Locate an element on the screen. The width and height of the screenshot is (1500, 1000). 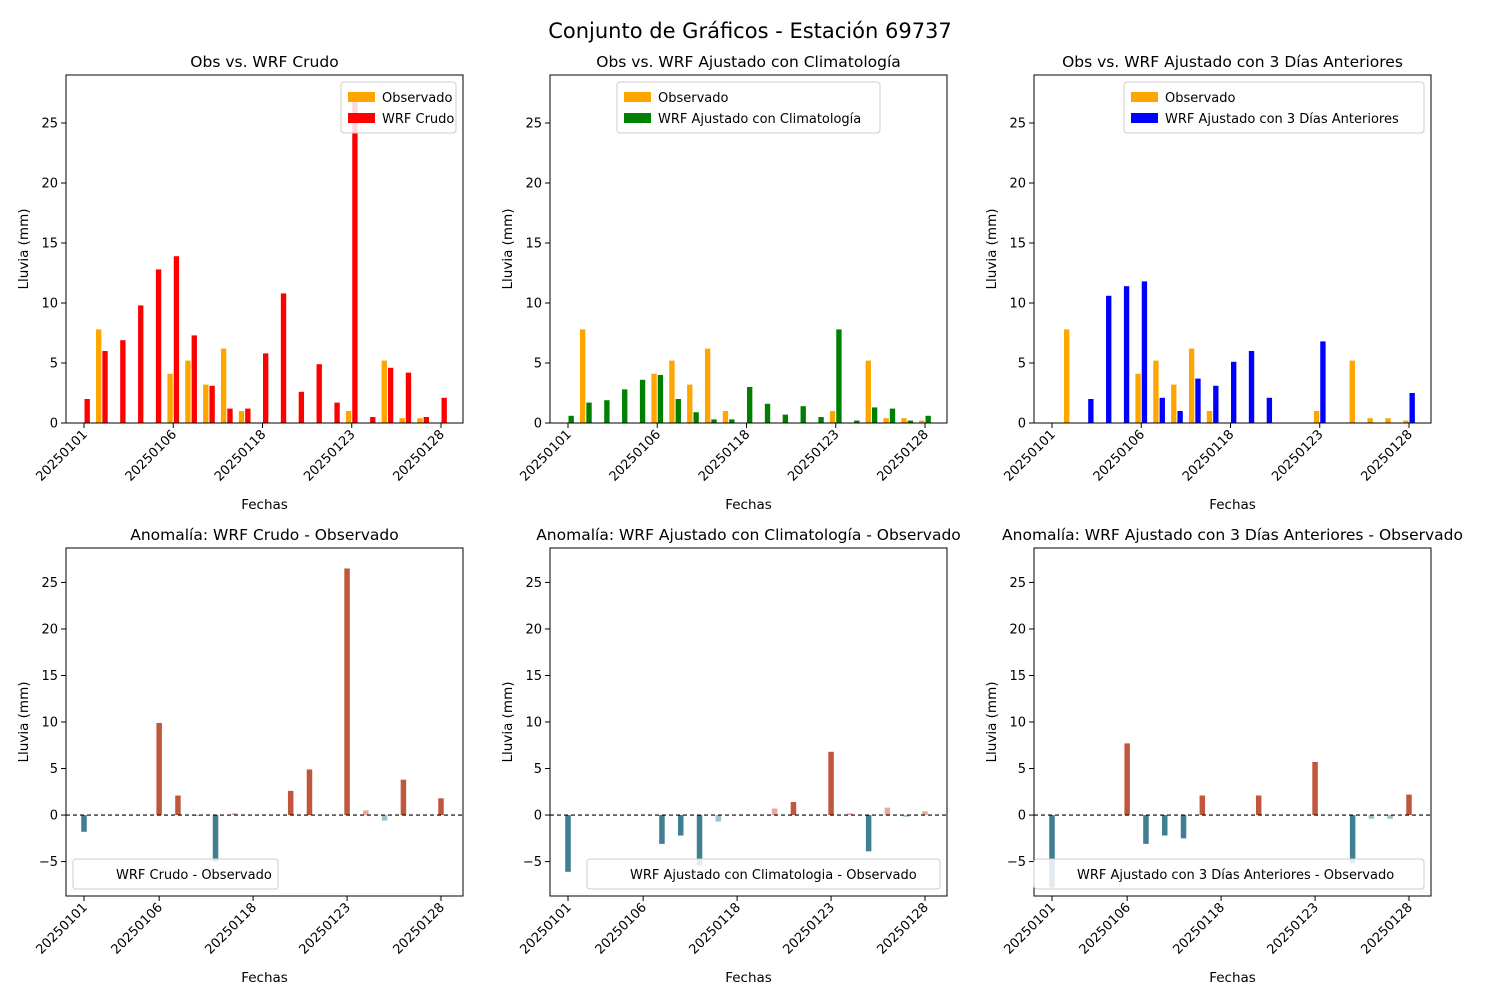
legend-swatch is located at coordinates (1144, 118).